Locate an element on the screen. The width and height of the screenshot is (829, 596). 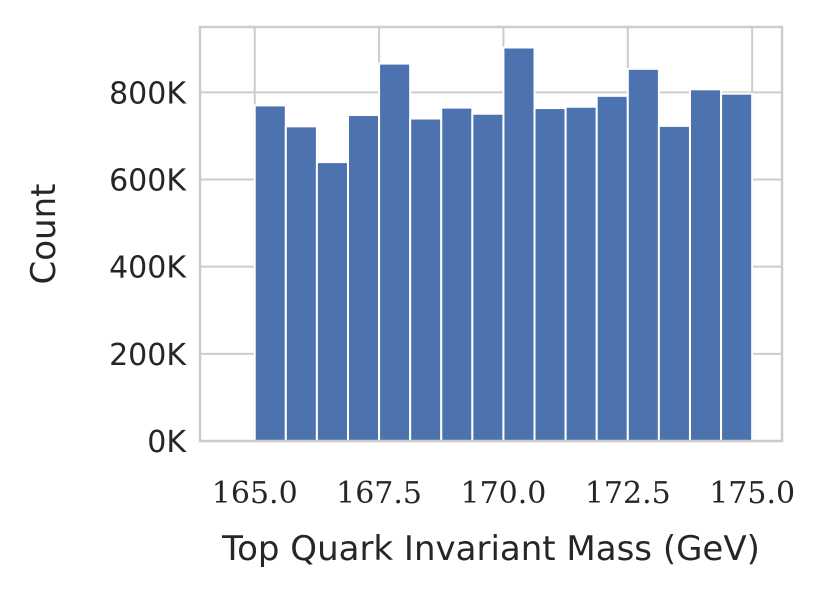
x-tick-label: 165.0 is located at coordinates (255, 493).